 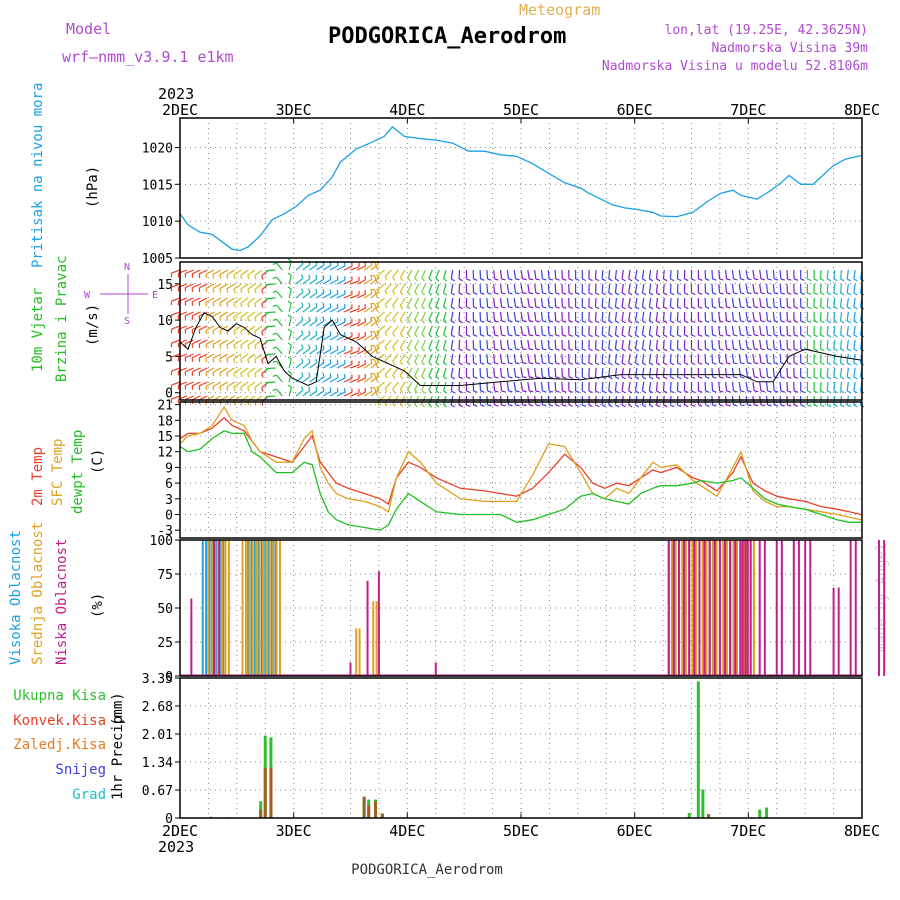 What do you see at coordinates (157, 707) in the screenshot?
I see `precip-ytick-label: 2.68` at bounding box center [157, 707].